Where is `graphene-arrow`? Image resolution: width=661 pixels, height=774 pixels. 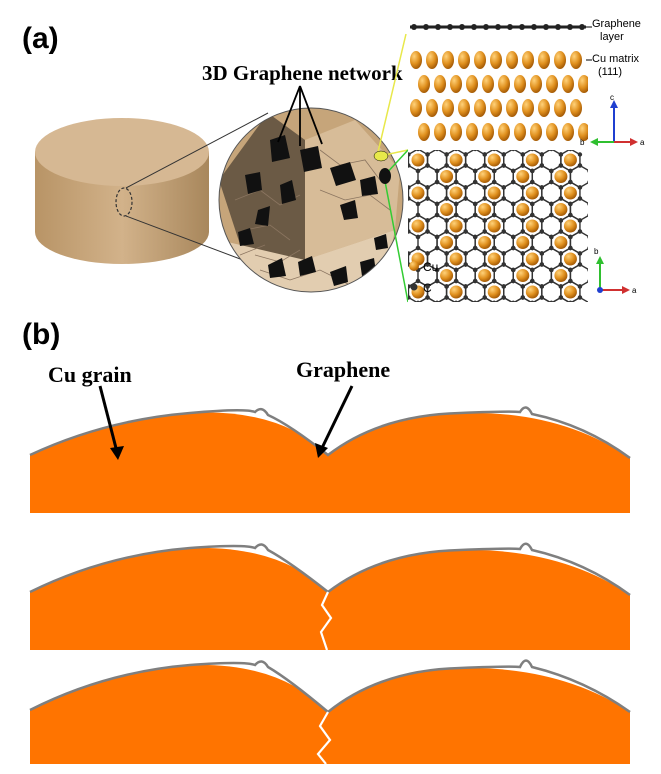
graphene-arrow is located at coordinates (337, 417).